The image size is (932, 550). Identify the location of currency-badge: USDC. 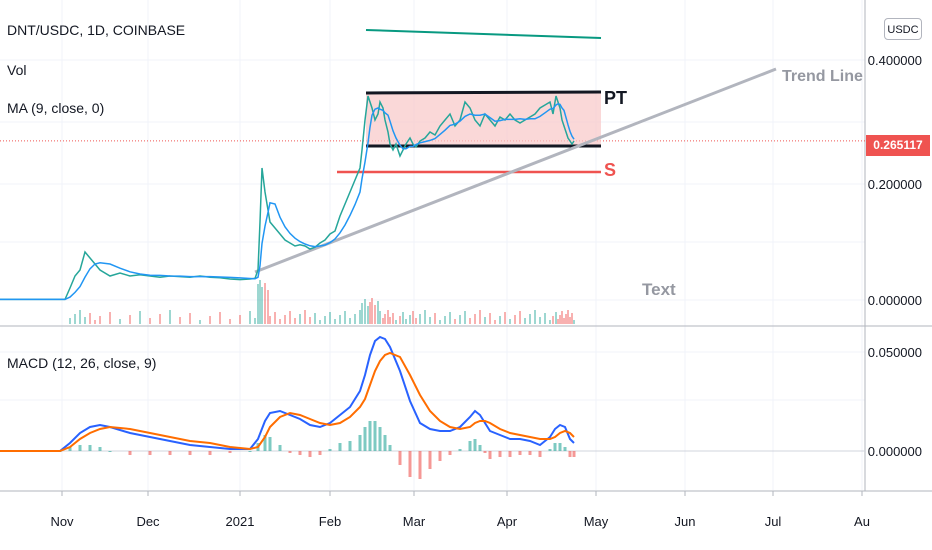
(903, 29).